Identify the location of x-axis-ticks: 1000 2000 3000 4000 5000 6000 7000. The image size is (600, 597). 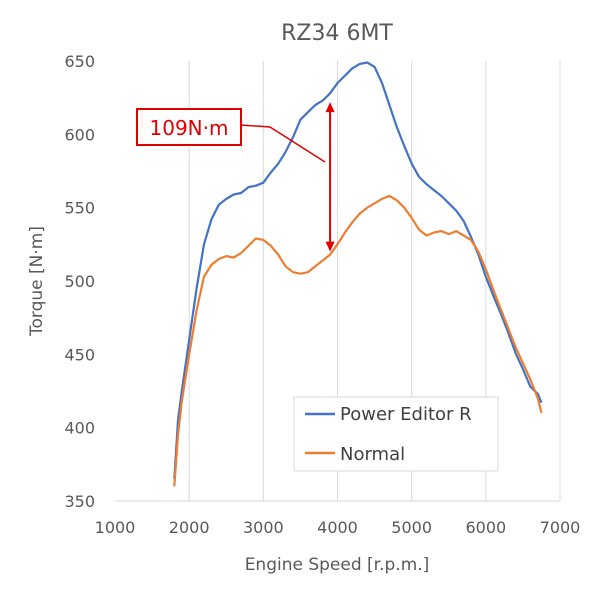
(338, 527).